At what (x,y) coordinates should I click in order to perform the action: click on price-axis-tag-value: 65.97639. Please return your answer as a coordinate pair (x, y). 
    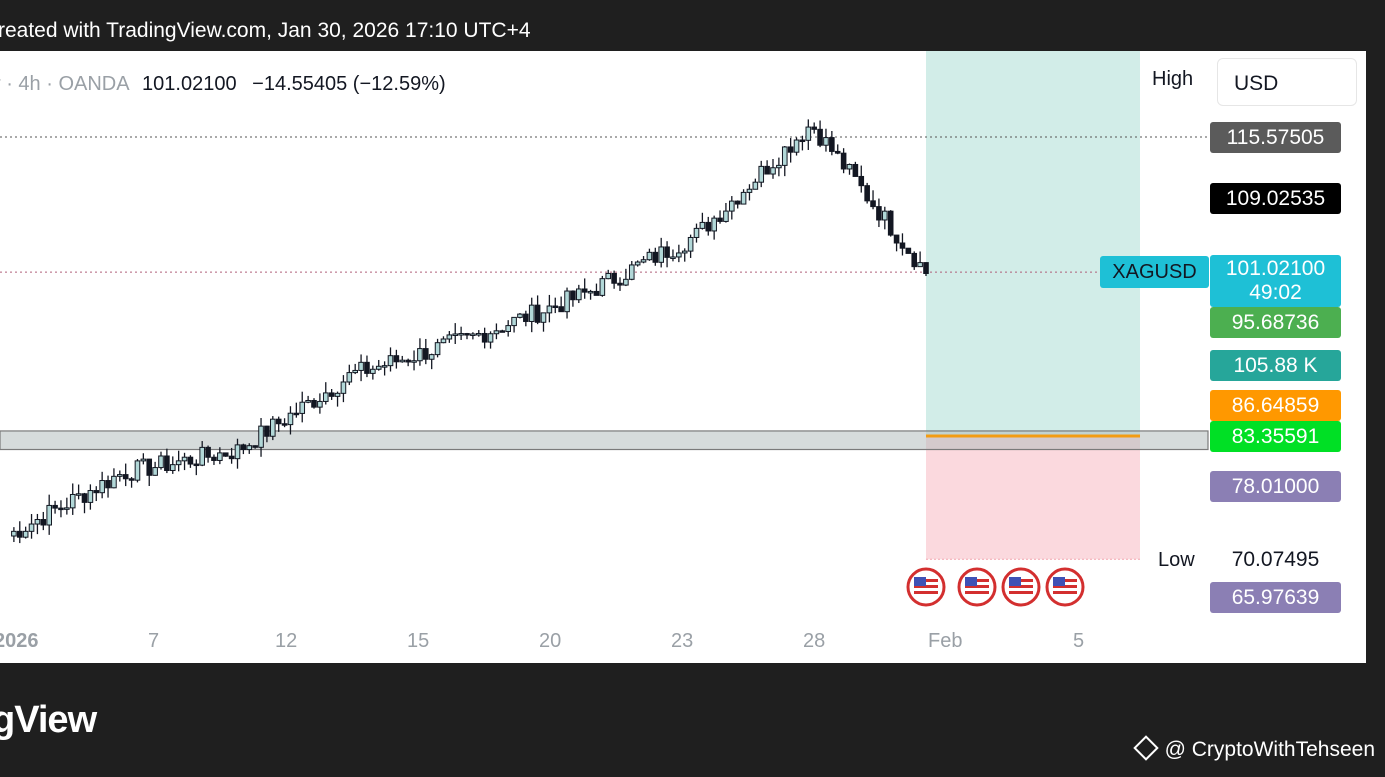
    Looking at the image, I should click on (1275, 598).